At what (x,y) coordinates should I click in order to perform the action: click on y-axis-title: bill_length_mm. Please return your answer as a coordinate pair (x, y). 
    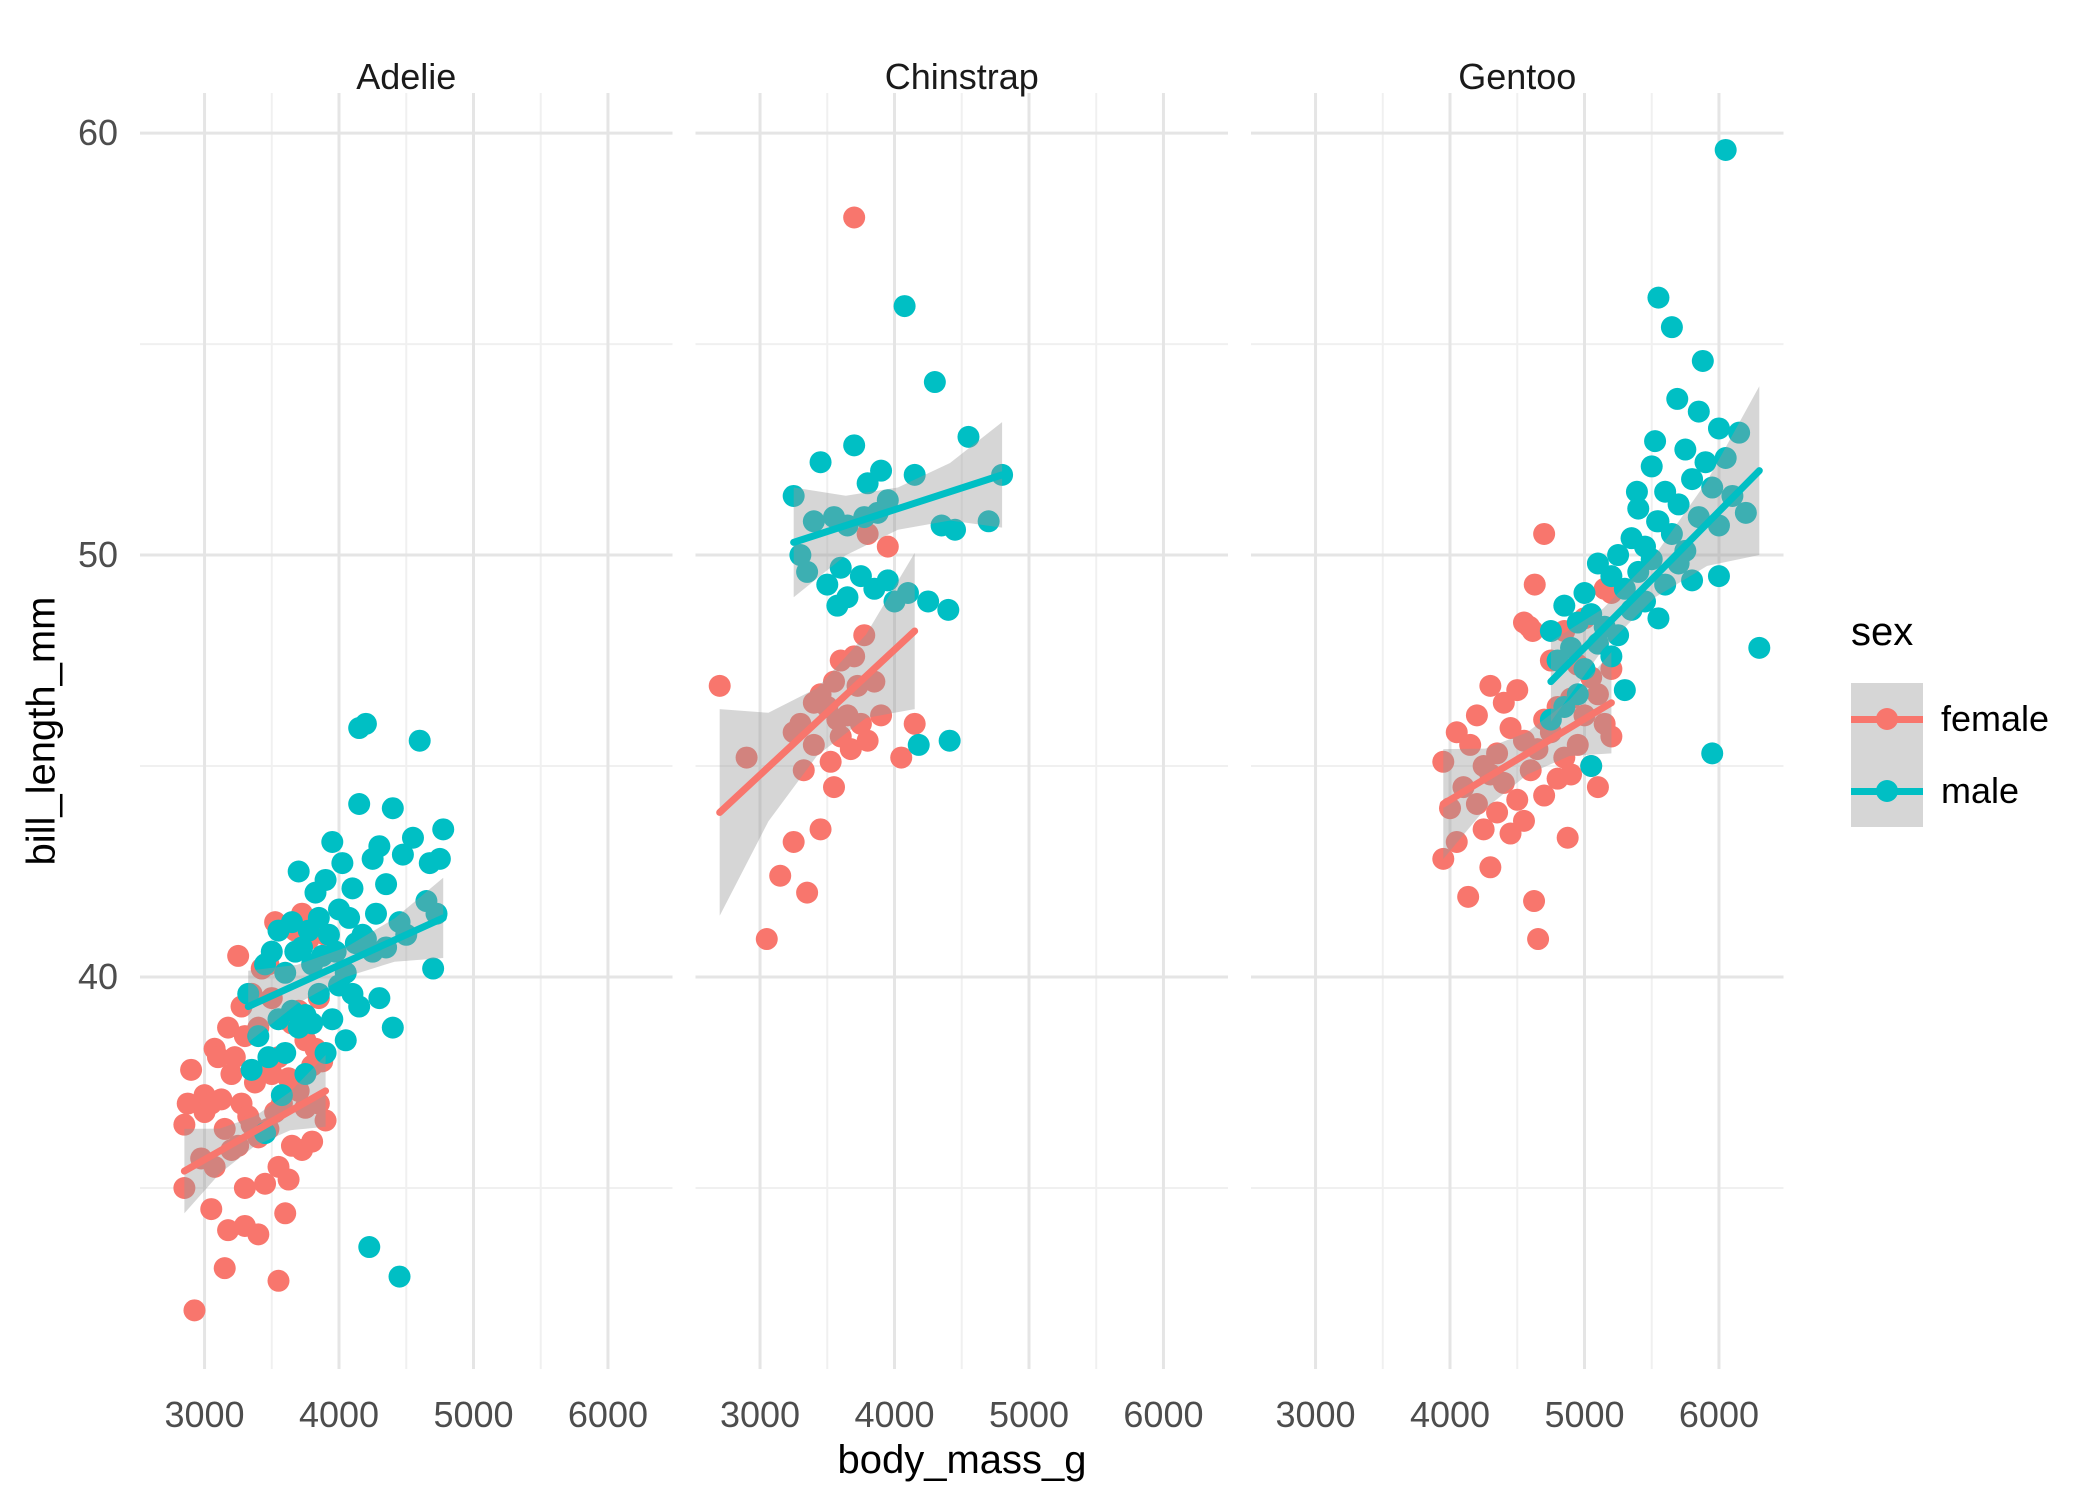
    Looking at the image, I should click on (41, 731).